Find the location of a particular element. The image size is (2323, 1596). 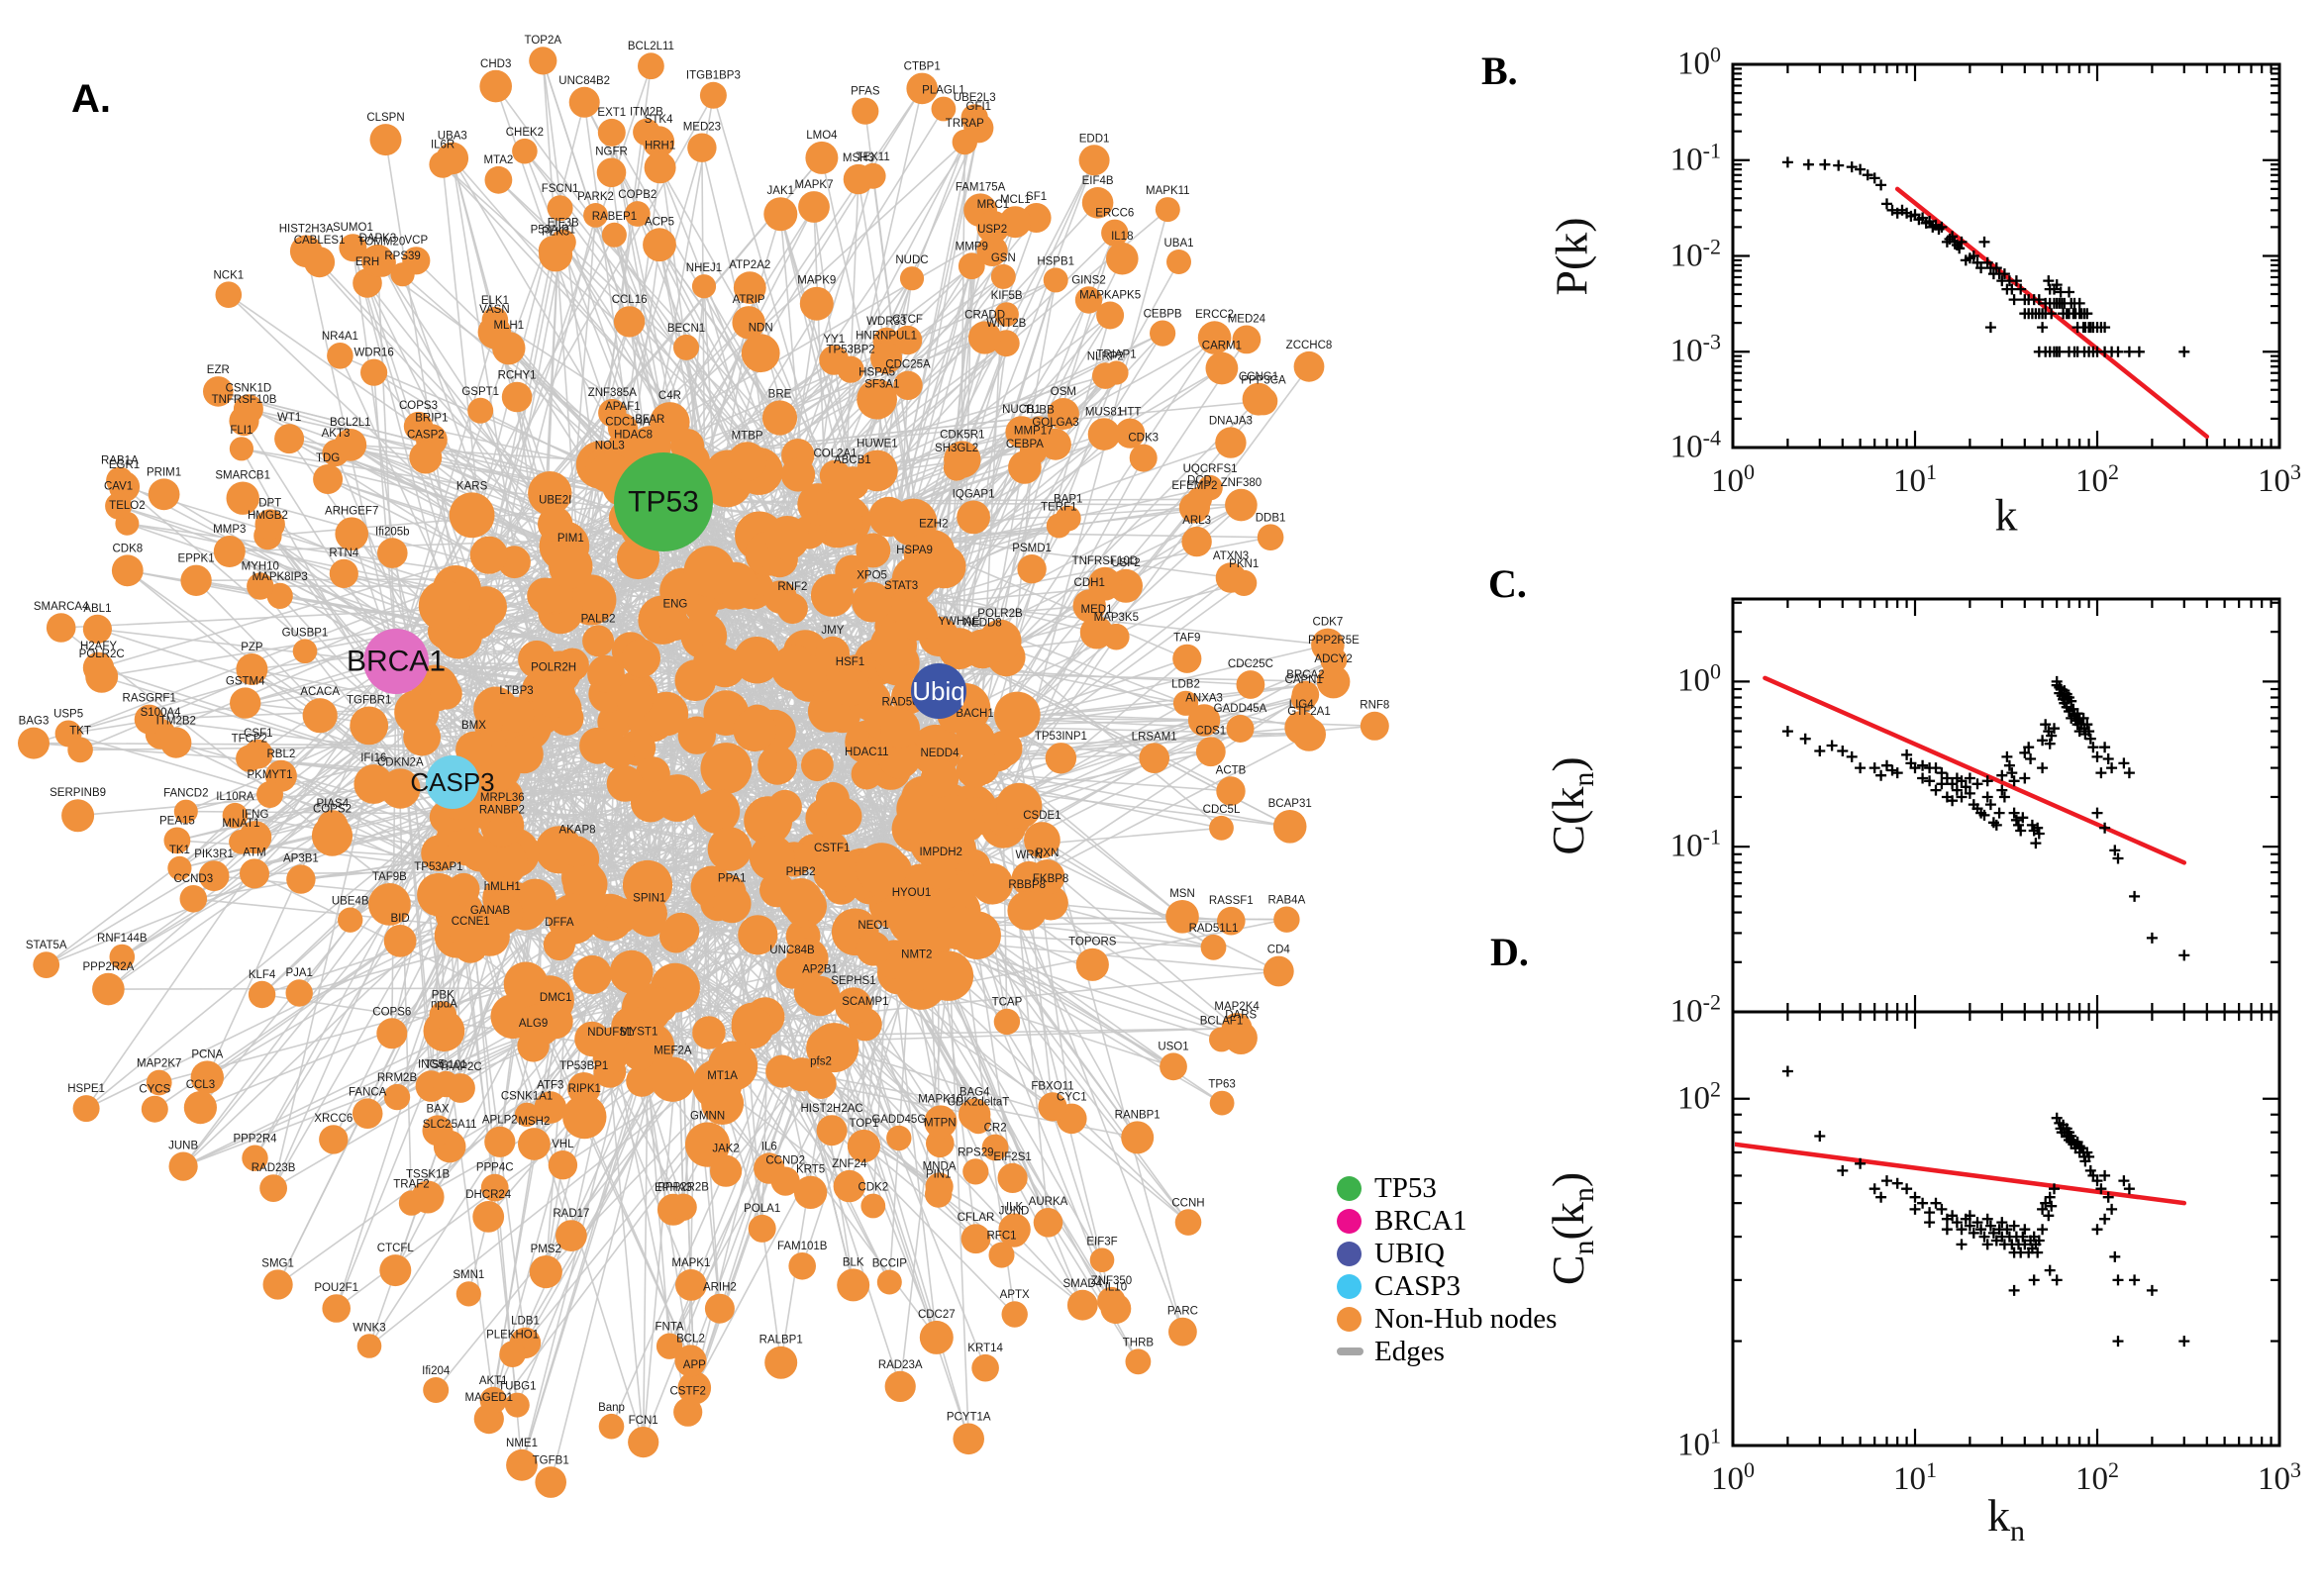

chart-B-ticks is located at coordinates (2006, 256).